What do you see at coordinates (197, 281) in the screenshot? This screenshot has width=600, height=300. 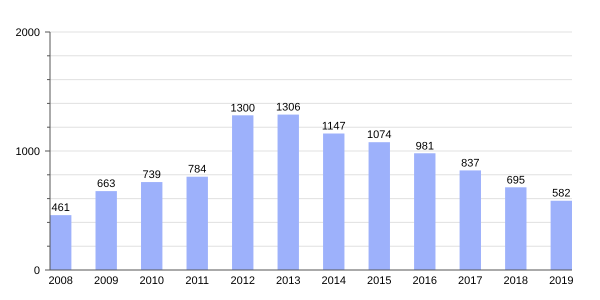 I see `x-tick-label: 2011` at bounding box center [197, 281].